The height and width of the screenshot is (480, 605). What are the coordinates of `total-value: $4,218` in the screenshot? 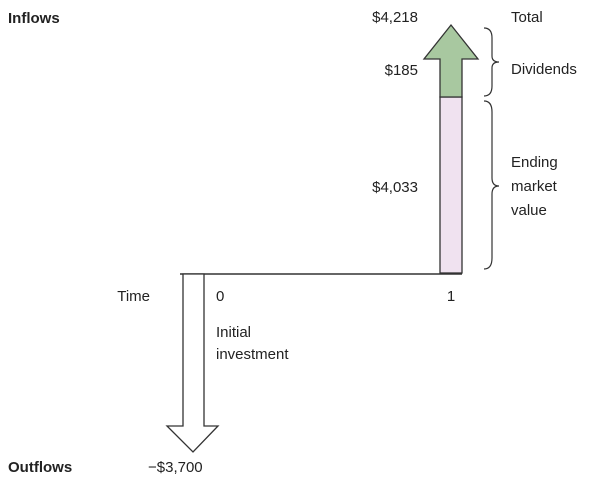 It's located at (395, 17).